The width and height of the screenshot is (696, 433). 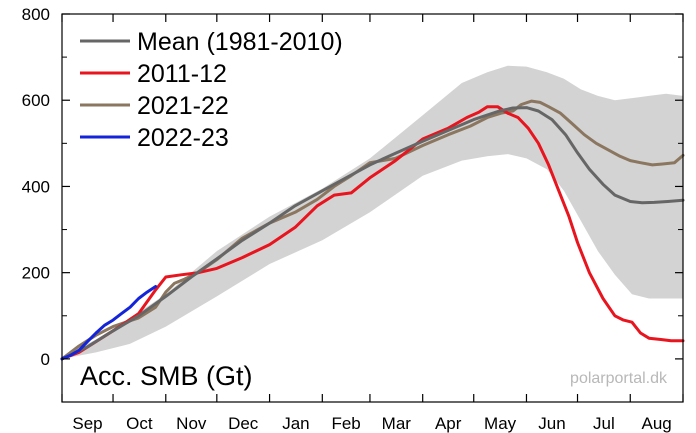 I want to click on legend-label: 2011-12, so click(x=182, y=74).